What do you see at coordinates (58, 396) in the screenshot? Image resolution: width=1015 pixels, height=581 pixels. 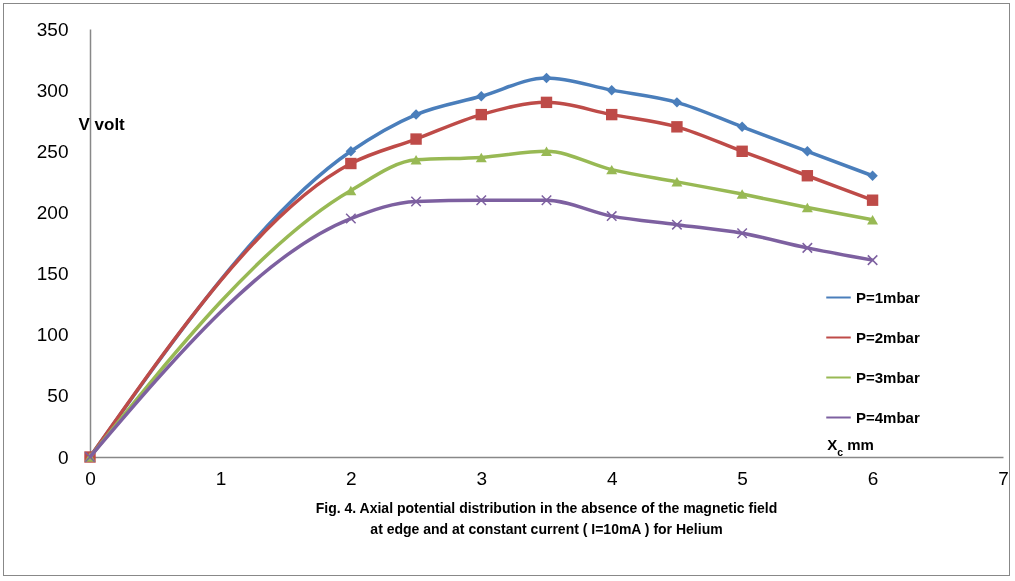 I see `y-tick-label: 50` at bounding box center [58, 396].